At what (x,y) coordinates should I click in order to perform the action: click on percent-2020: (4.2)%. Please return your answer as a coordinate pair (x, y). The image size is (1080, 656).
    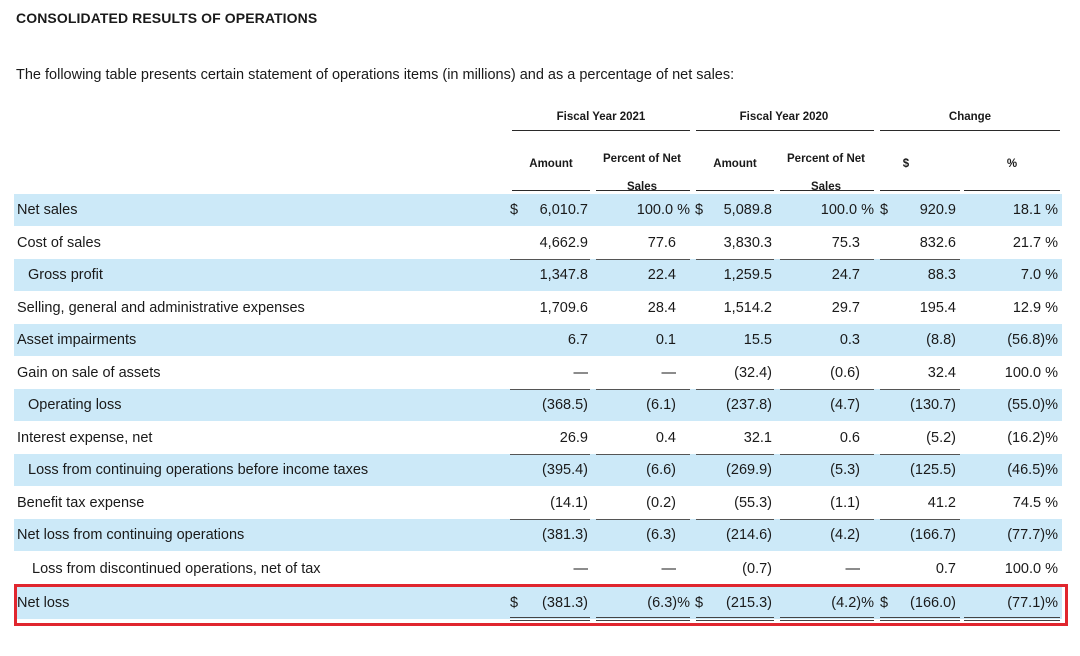
    Looking at the image, I should click on (852, 603).